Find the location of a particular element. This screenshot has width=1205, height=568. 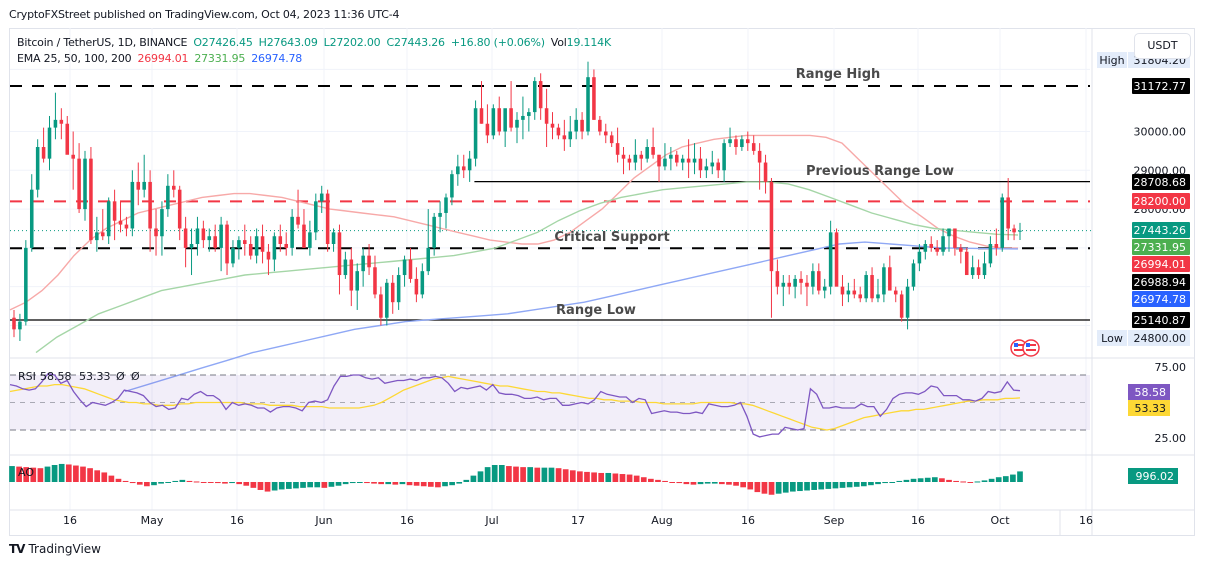

footer: TV TradingView is located at coordinates (55, 549).